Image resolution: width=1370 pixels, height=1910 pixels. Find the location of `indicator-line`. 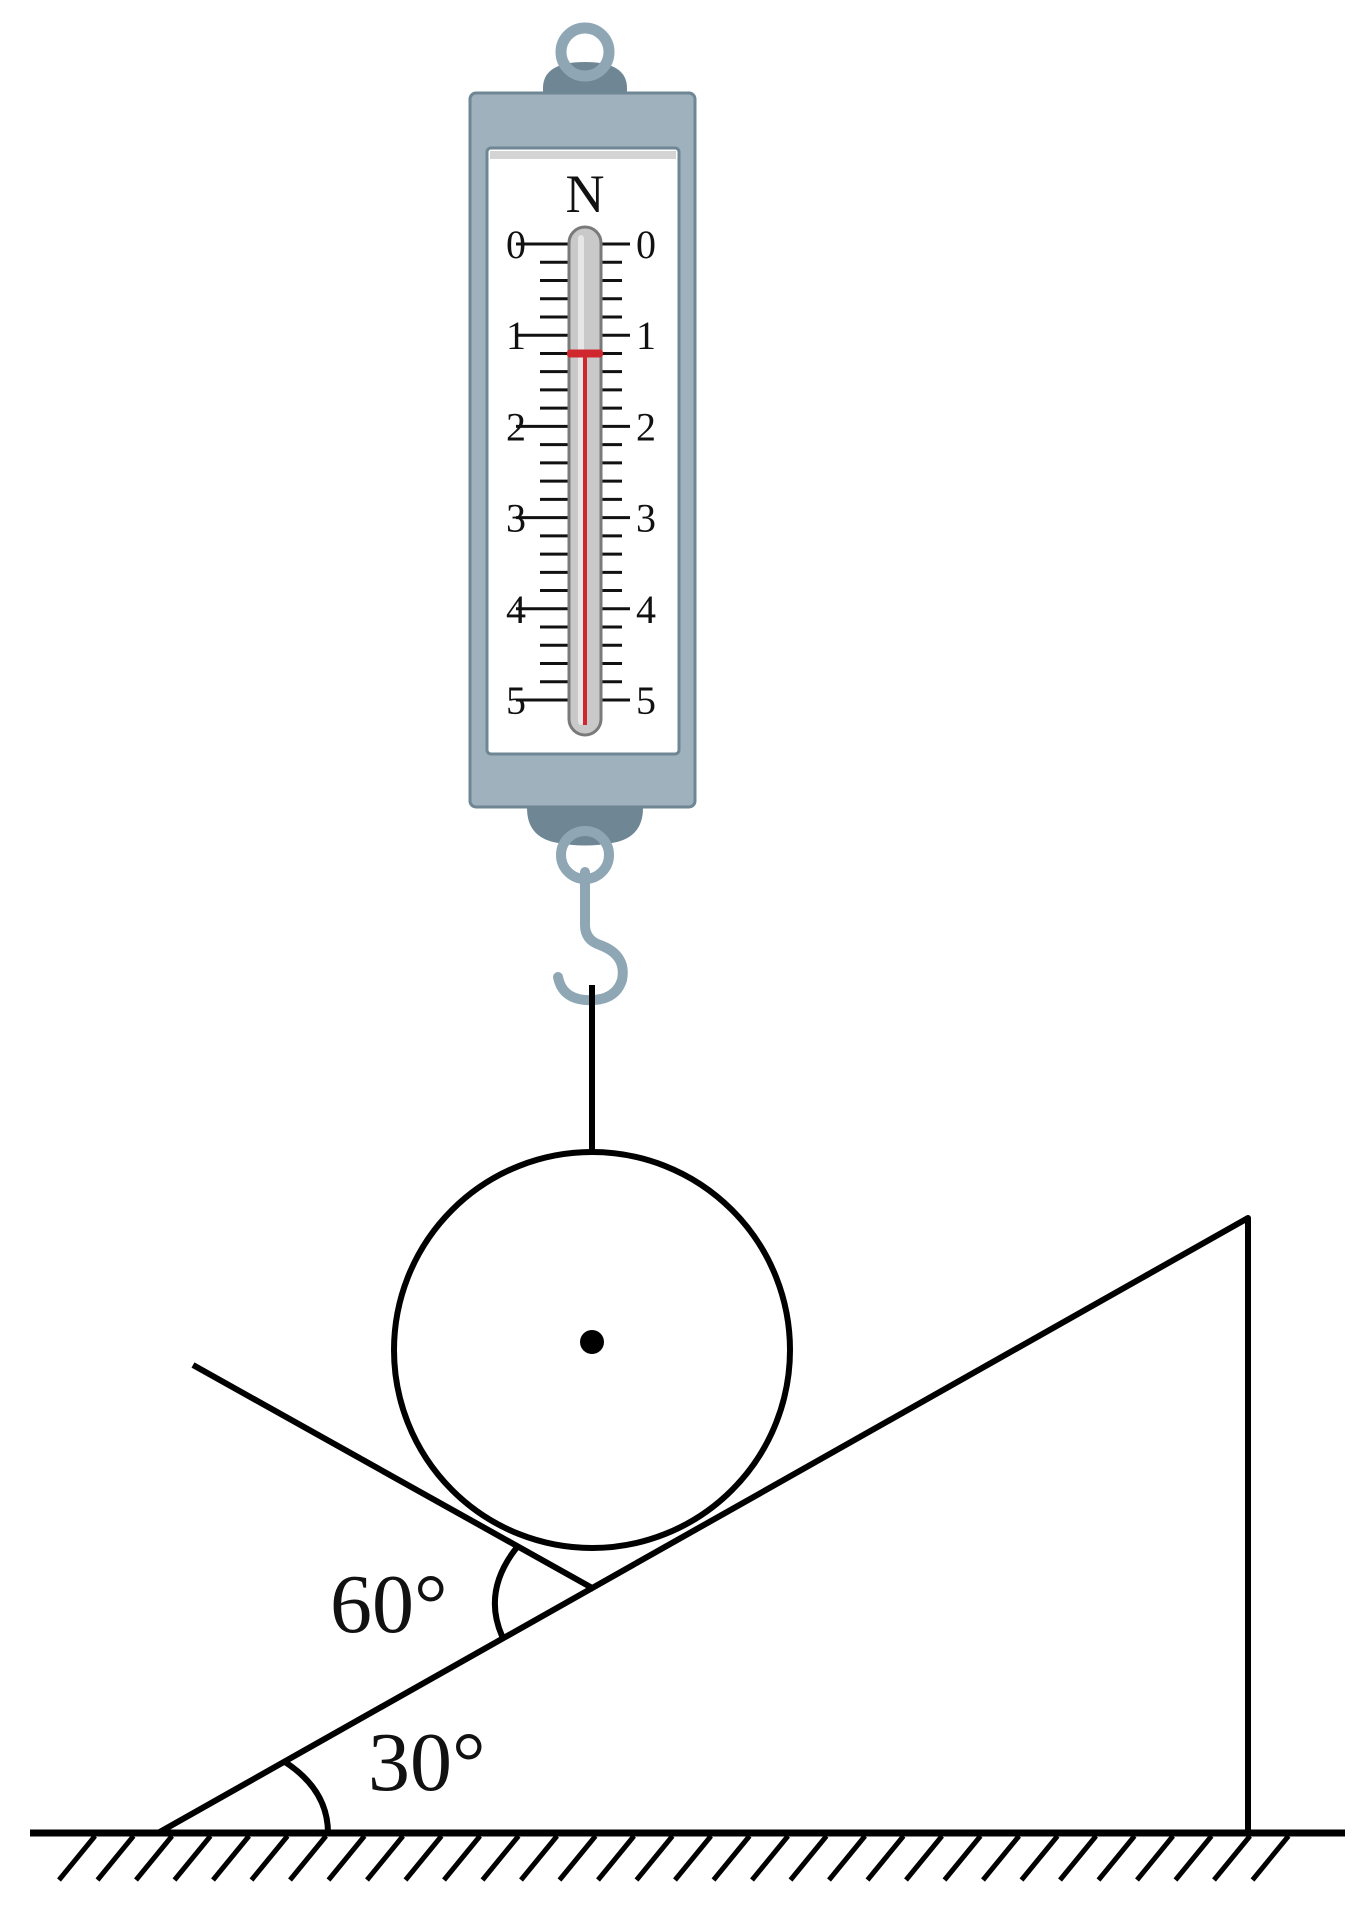

indicator-line is located at coordinates (585, 539).